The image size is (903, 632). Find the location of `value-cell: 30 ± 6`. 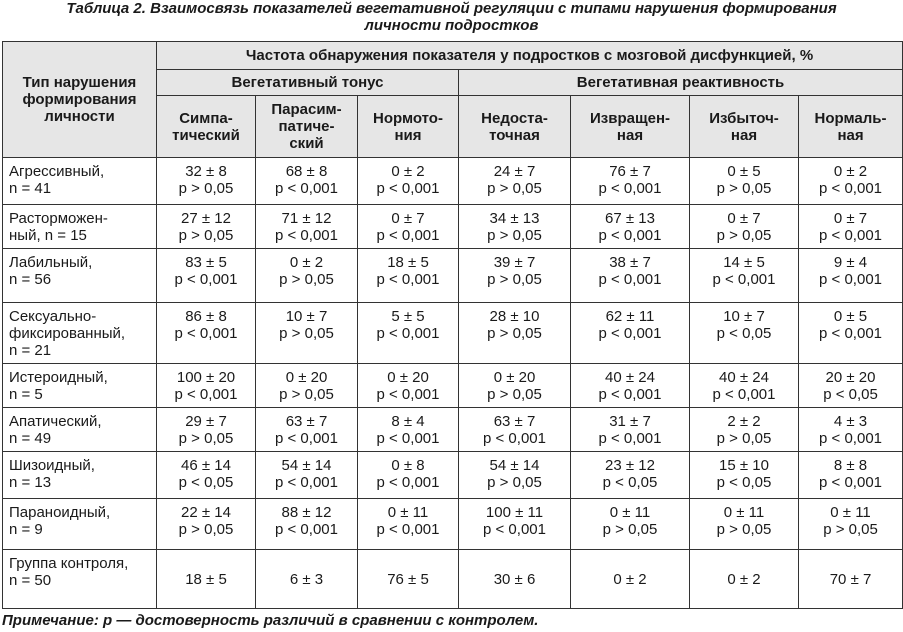

value-cell: 30 ± 6 is located at coordinates (514, 579).